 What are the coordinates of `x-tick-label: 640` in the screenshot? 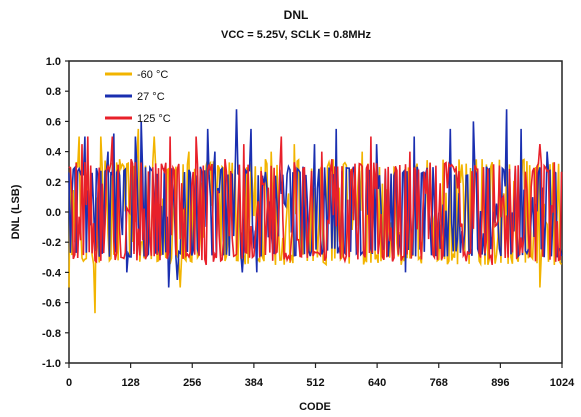 It's located at (377, 383).